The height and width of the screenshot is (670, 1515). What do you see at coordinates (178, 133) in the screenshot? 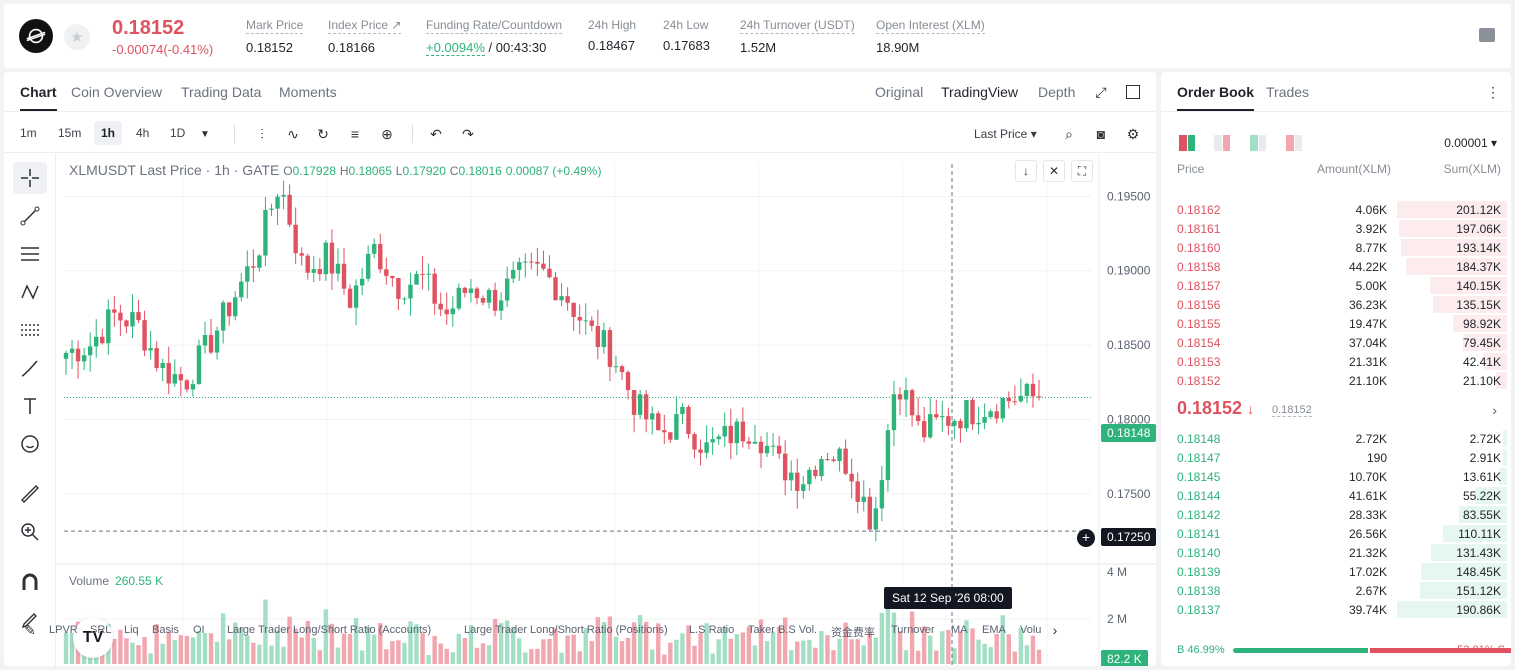
I see `timeframe-1d: 1D` at bounding box center [178, 133].